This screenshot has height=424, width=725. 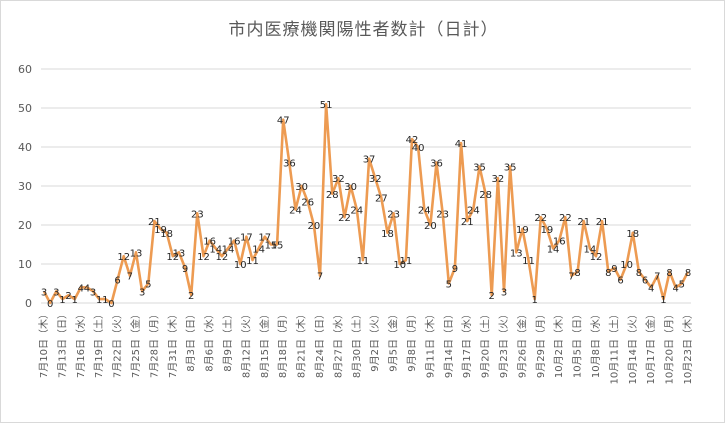 What do you see at coordinates (117, 281) in the screenshot?
I see `data-label: 6` at bounding box center [117, 281].